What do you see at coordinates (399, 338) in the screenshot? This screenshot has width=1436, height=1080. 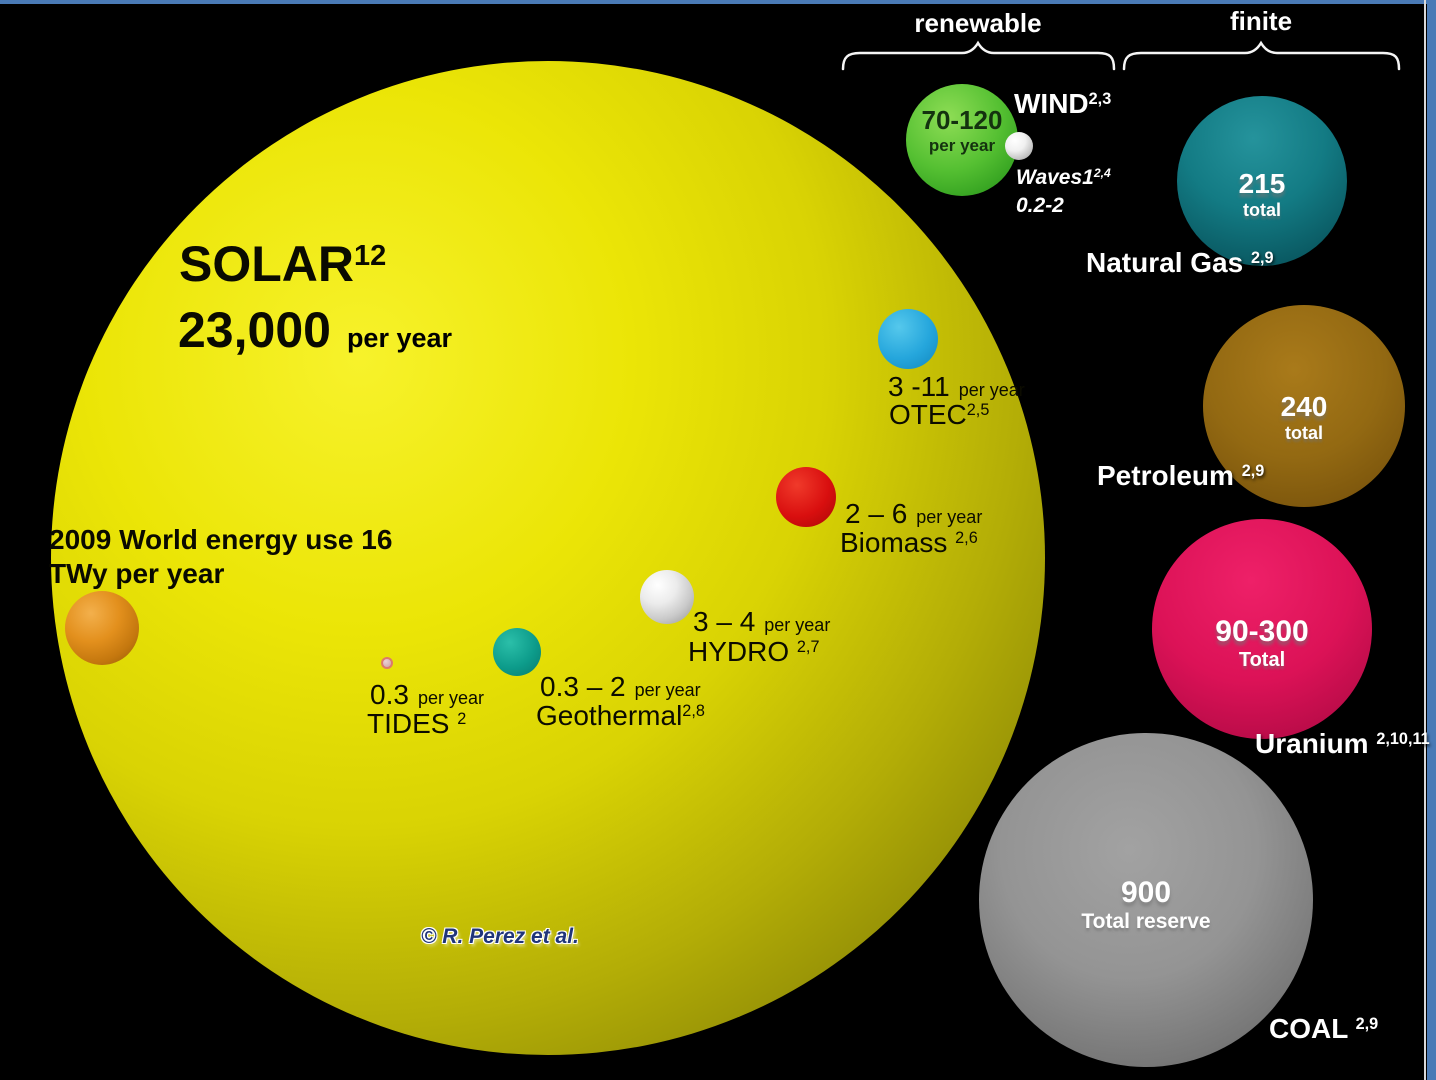 I see `solar-unit-text: per year` at bounding box center [399, 338].